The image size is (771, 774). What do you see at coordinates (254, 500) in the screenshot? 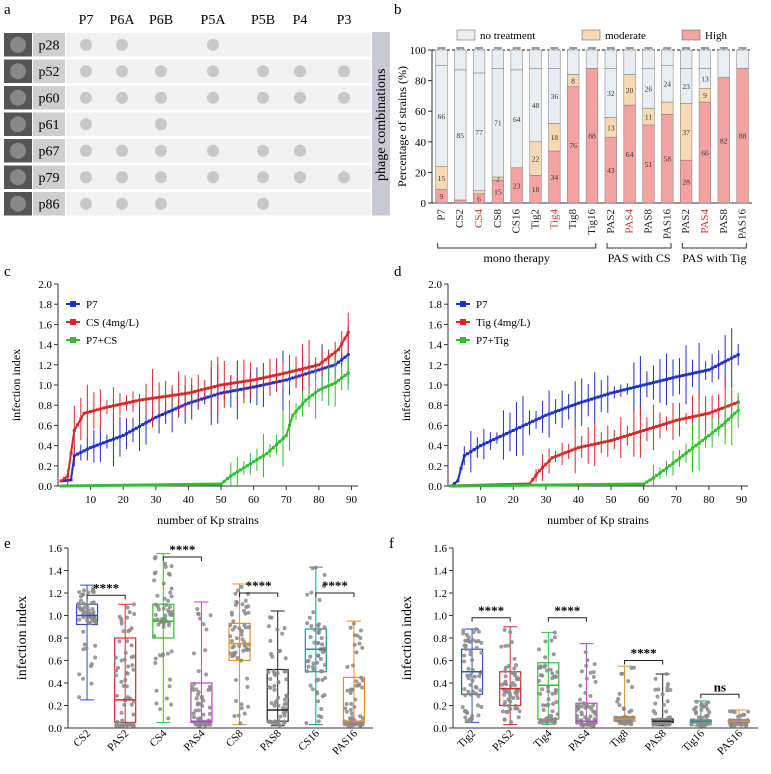
I see `x-tick-label: 60` at bounding box center [254, 500].